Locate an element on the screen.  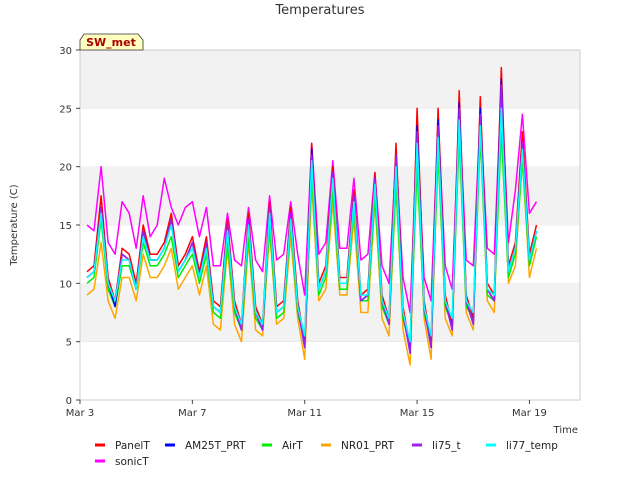
legend-label: AirT is located at coordinates (292, 446).